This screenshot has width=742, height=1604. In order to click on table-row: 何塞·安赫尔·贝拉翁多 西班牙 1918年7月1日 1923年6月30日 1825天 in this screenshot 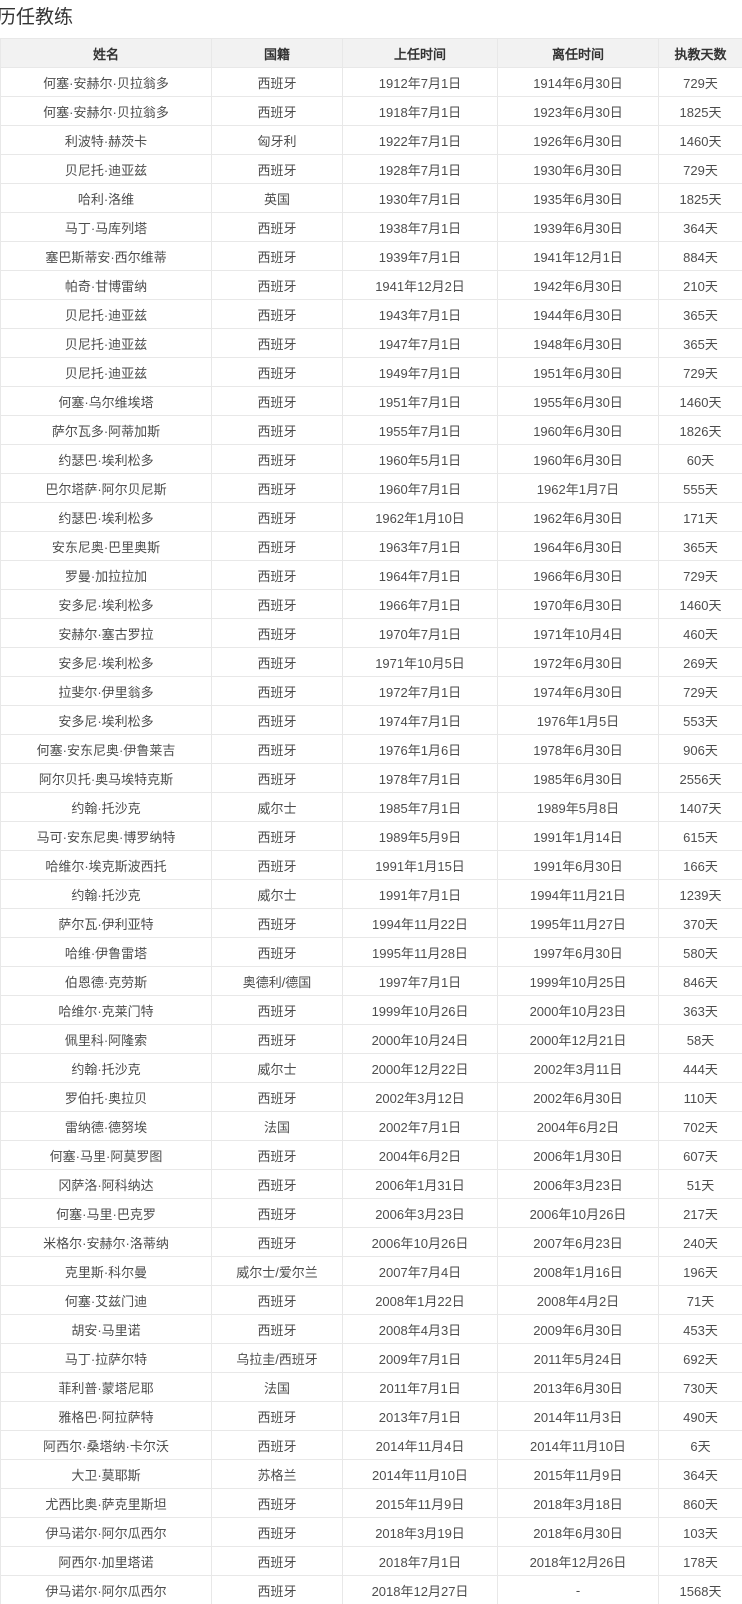, I will do `click(371, 111)`.